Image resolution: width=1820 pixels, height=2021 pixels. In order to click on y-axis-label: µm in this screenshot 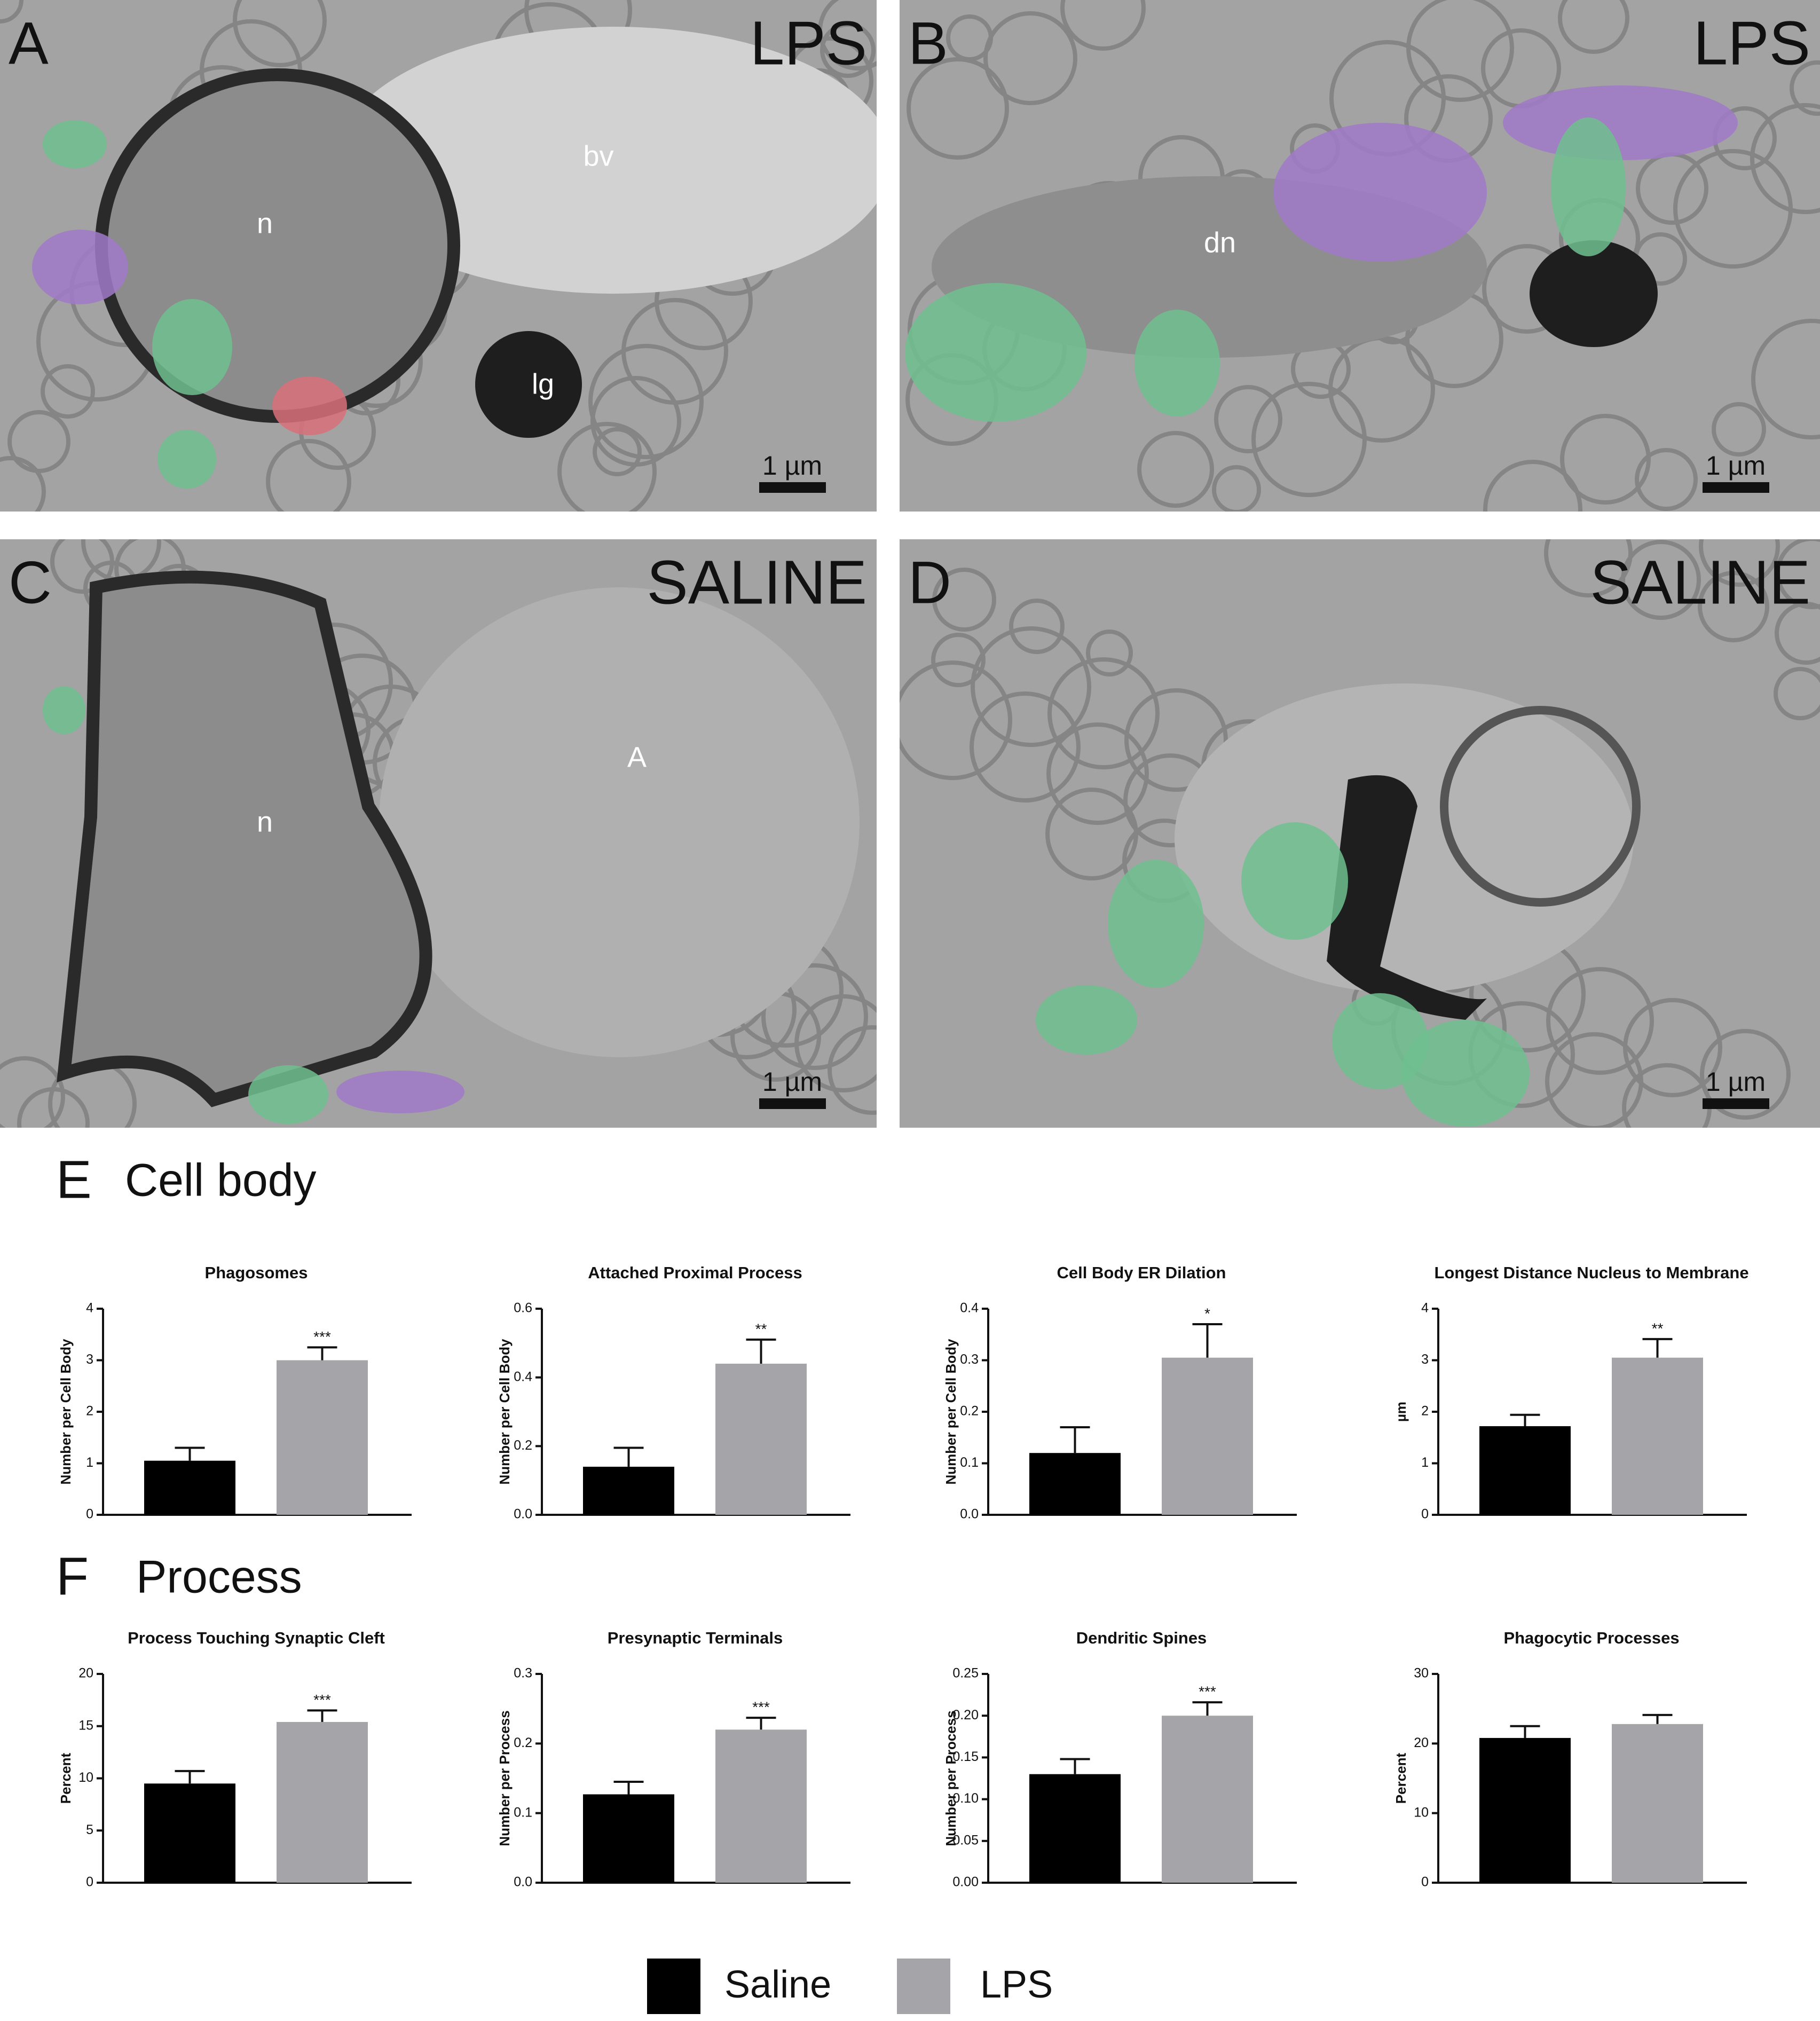, I will do `click(1401, 1412)`.